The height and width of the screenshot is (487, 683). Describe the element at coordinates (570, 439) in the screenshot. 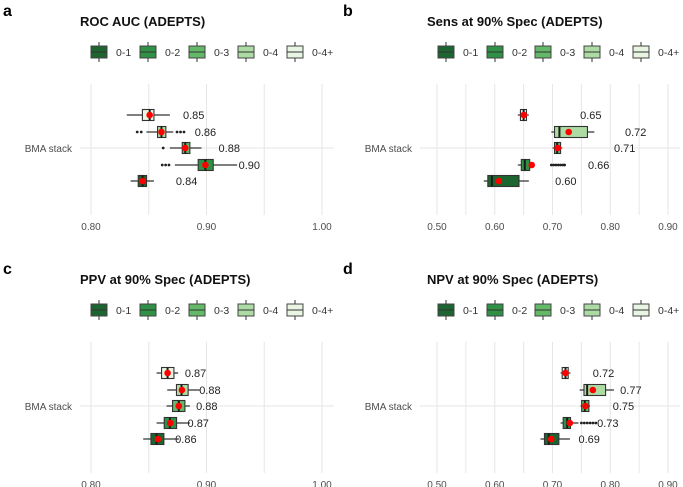

I see `box-0-1: 0.69` at that location.